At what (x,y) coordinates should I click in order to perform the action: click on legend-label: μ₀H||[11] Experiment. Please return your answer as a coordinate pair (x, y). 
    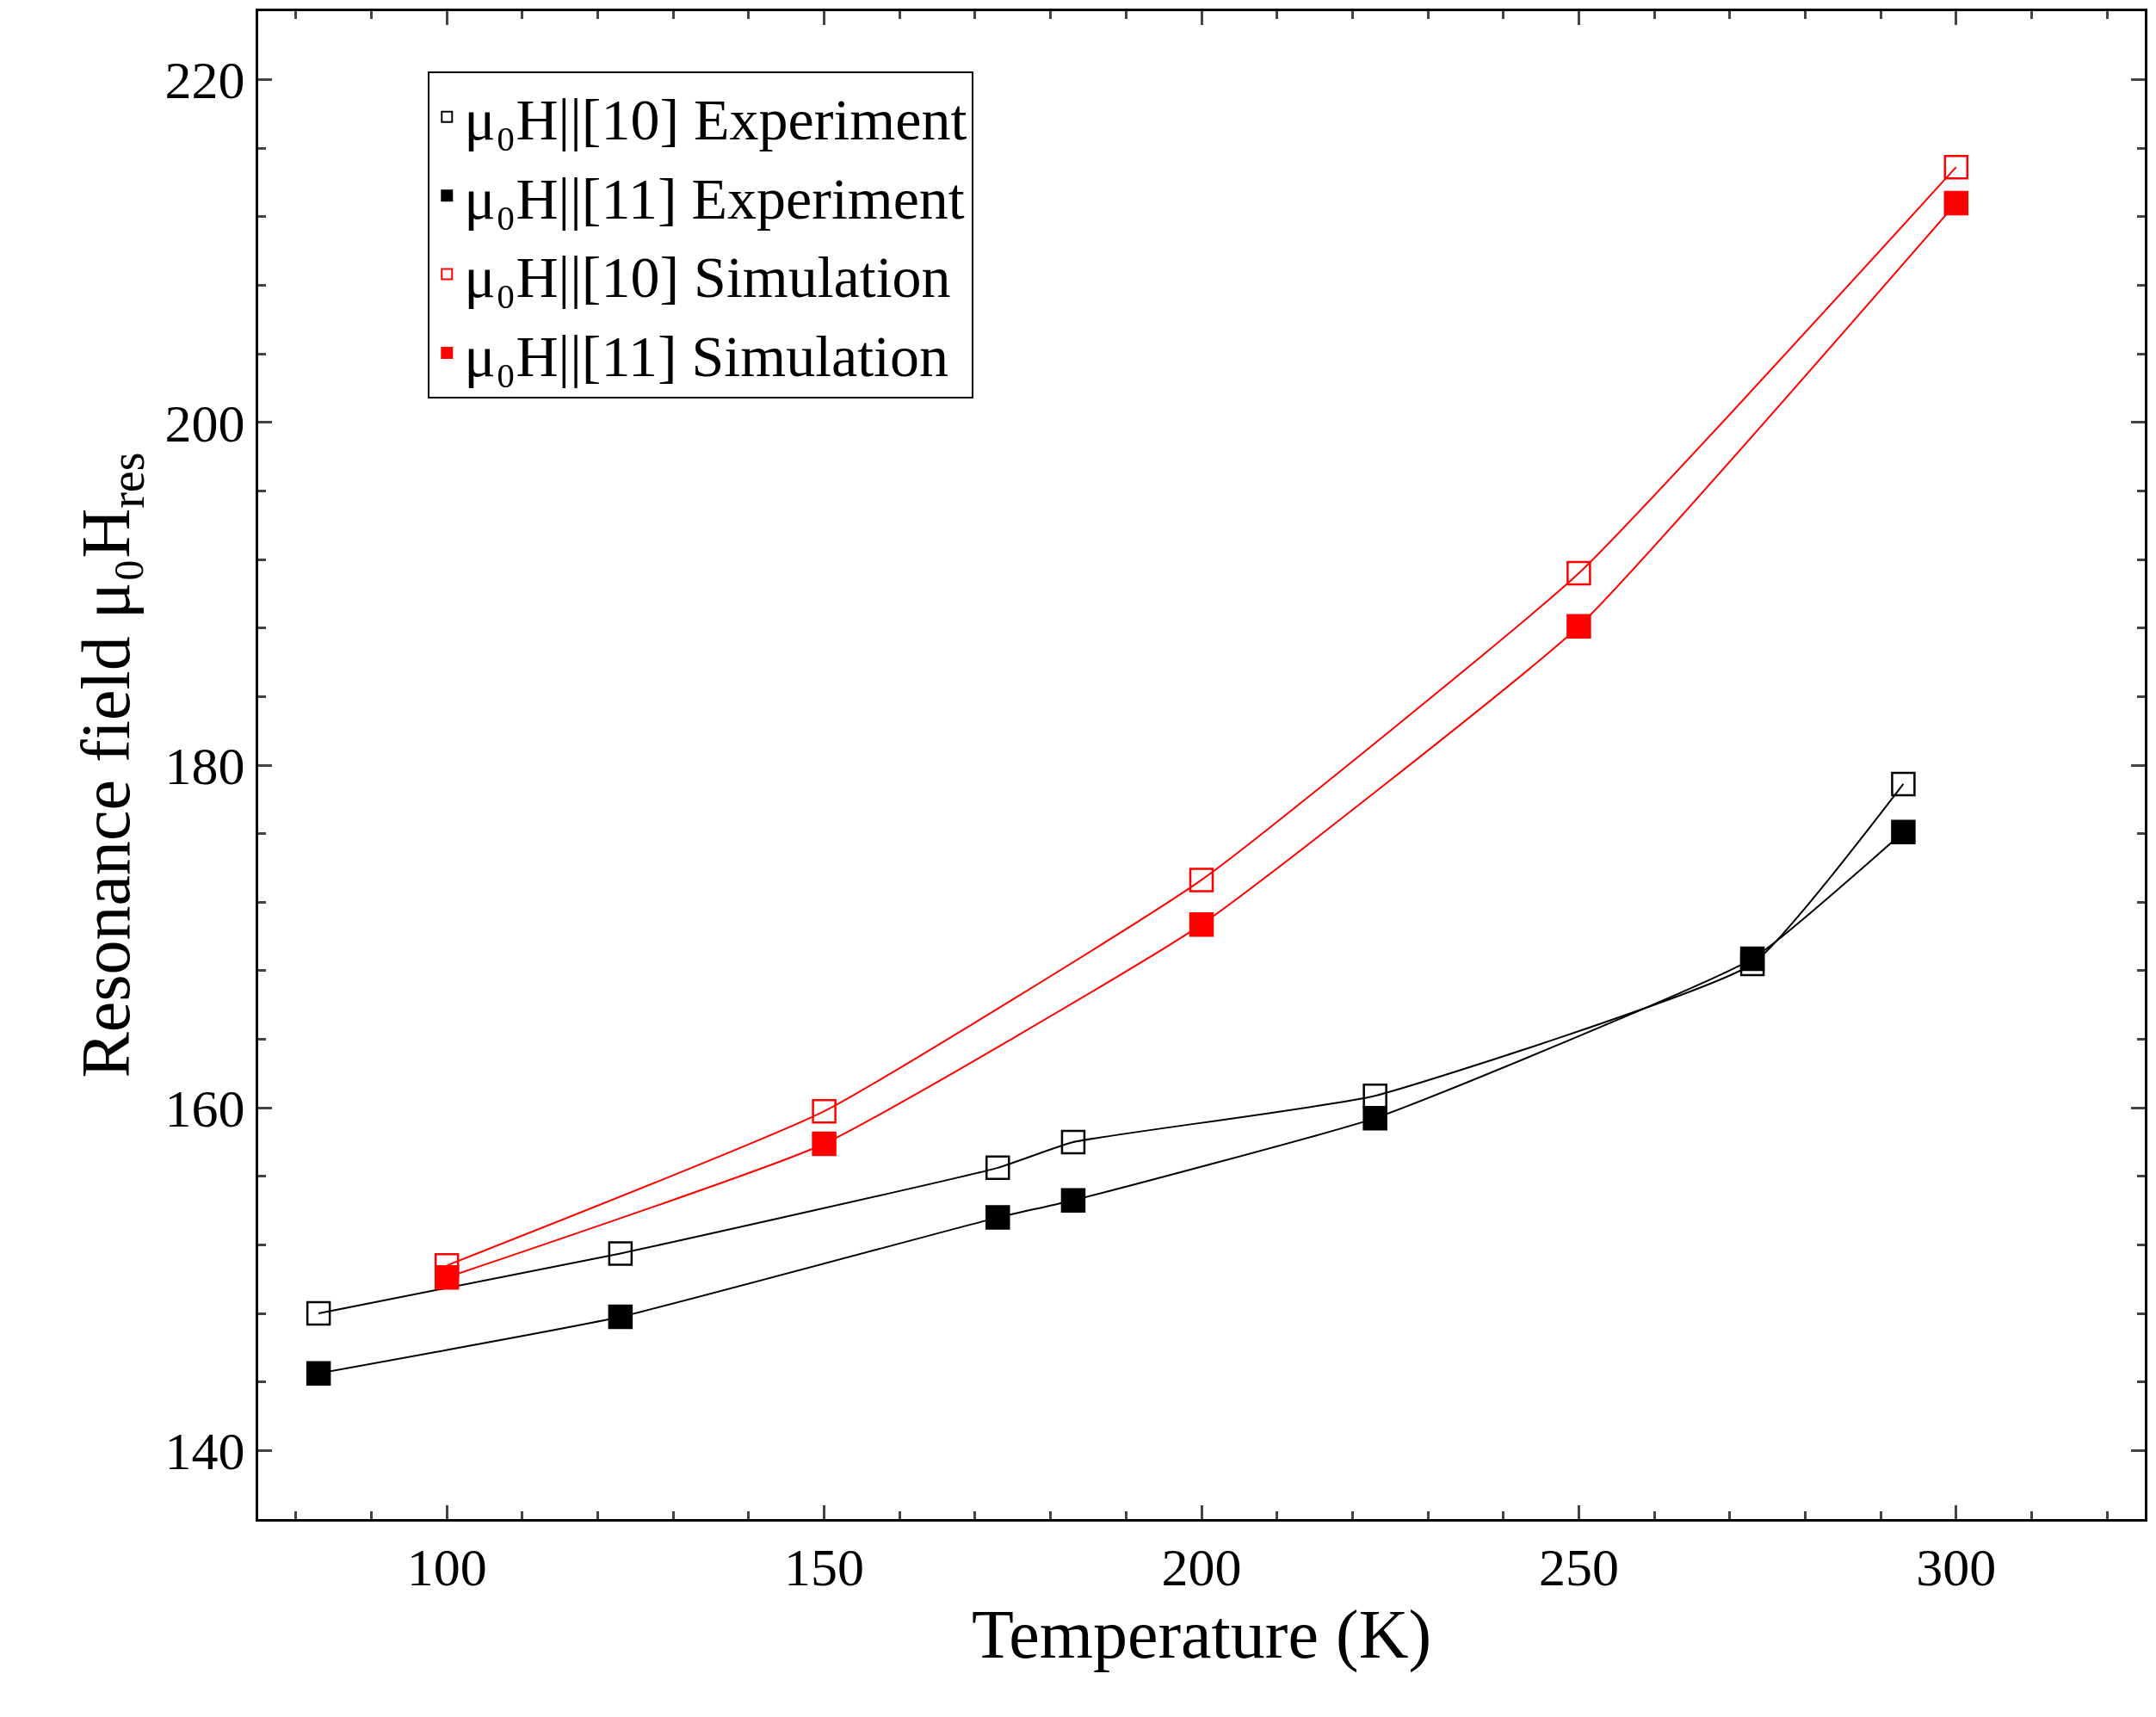
    Looking at the image, I should click on (714, 198).